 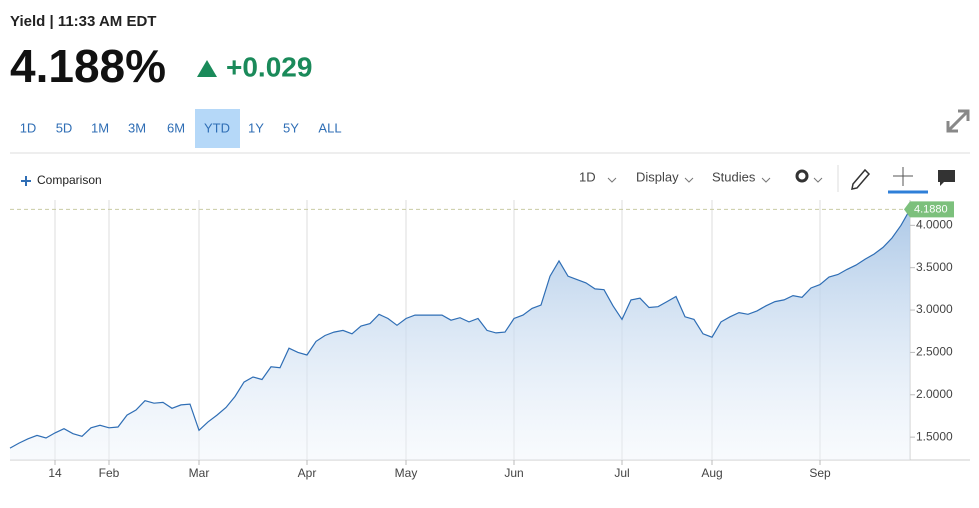 I want to click on x-tick-label: 14, so click(x=55, y=473).